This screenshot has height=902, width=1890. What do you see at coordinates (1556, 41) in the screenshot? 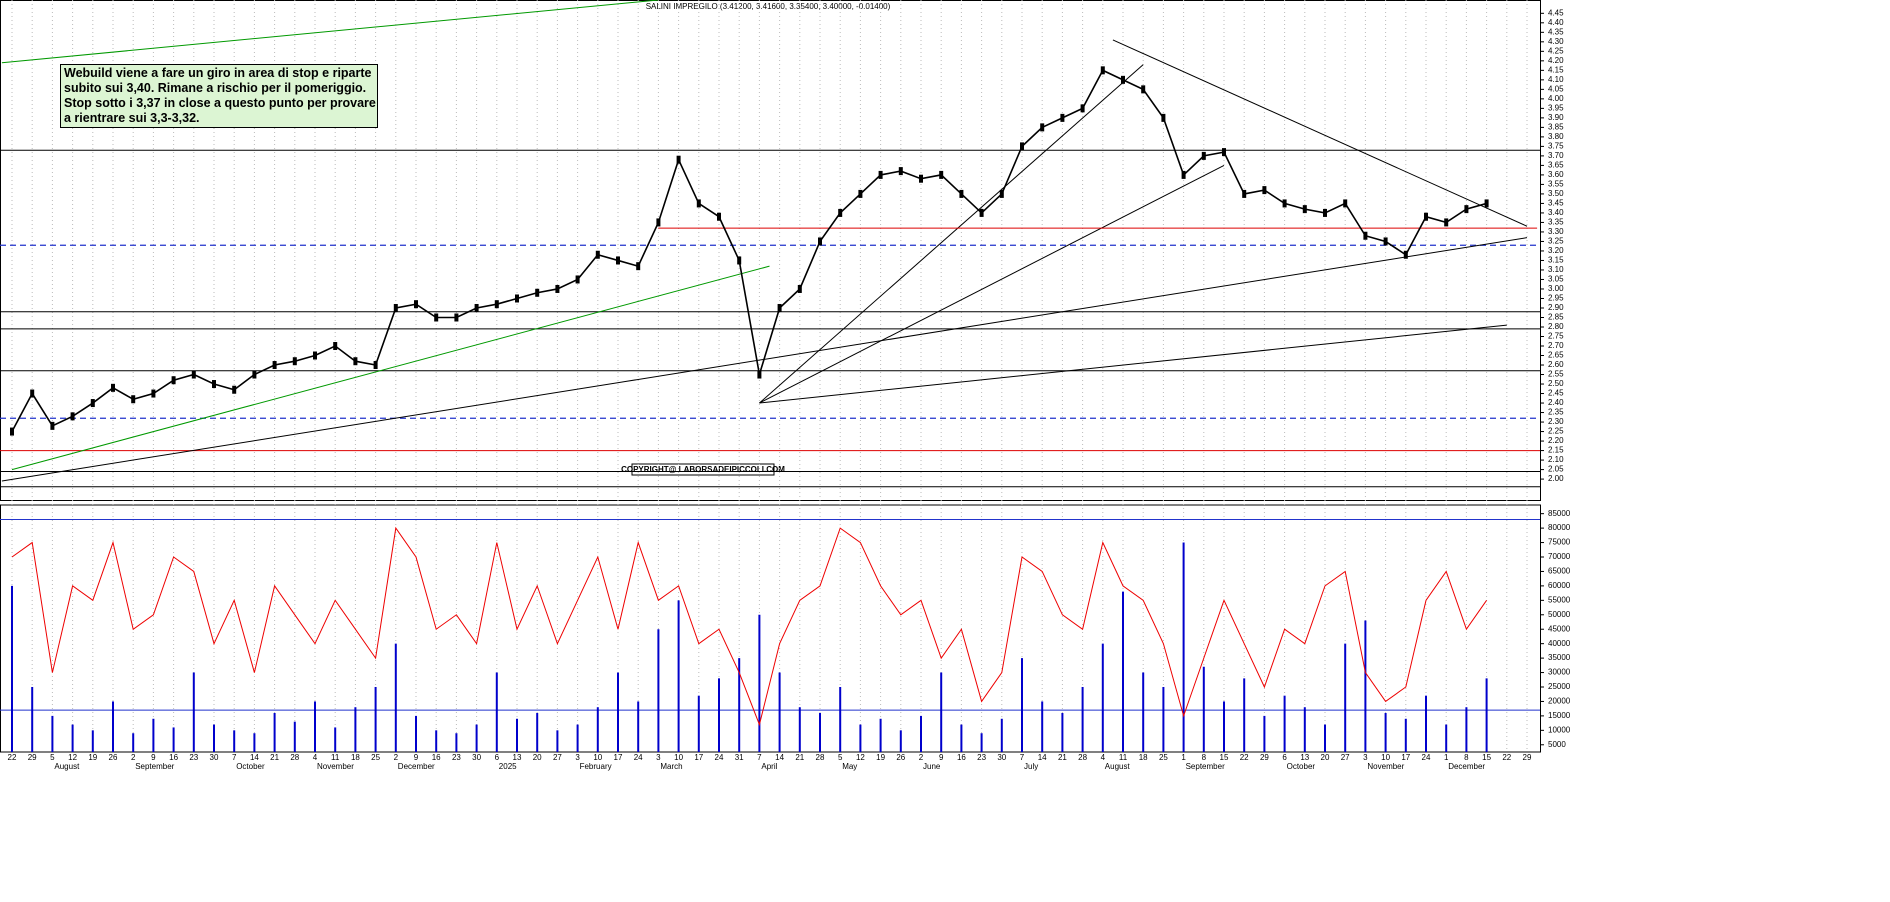
I see `y-tick-label: 4.30` at bounding box center [1556, 41].